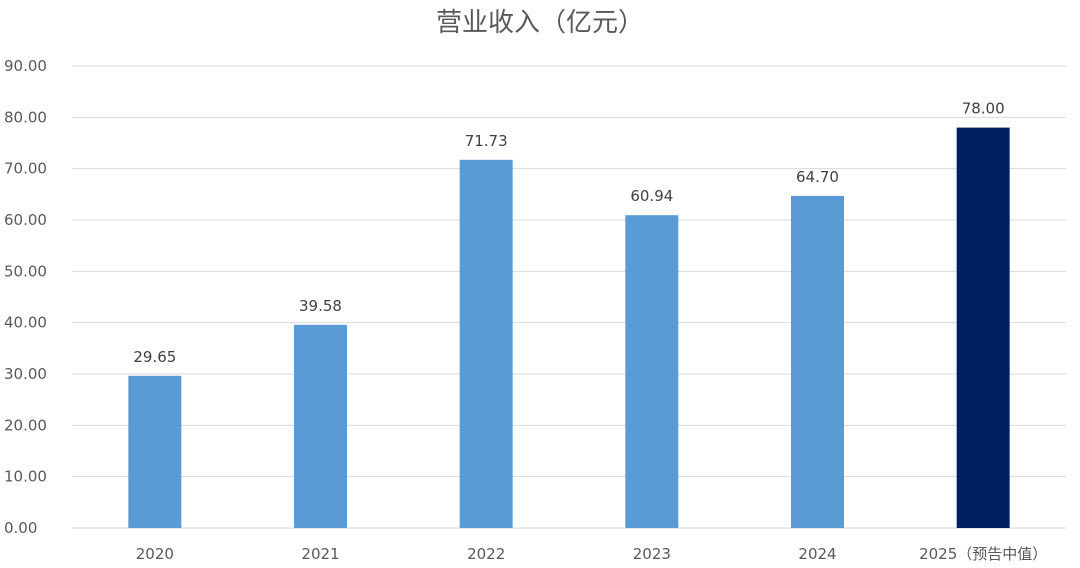 This screenshot has width=1080, height=568. Describe the element at coordinates (25, 271) in the screenshot. I see `y-tick-label: 50.00` at that location.